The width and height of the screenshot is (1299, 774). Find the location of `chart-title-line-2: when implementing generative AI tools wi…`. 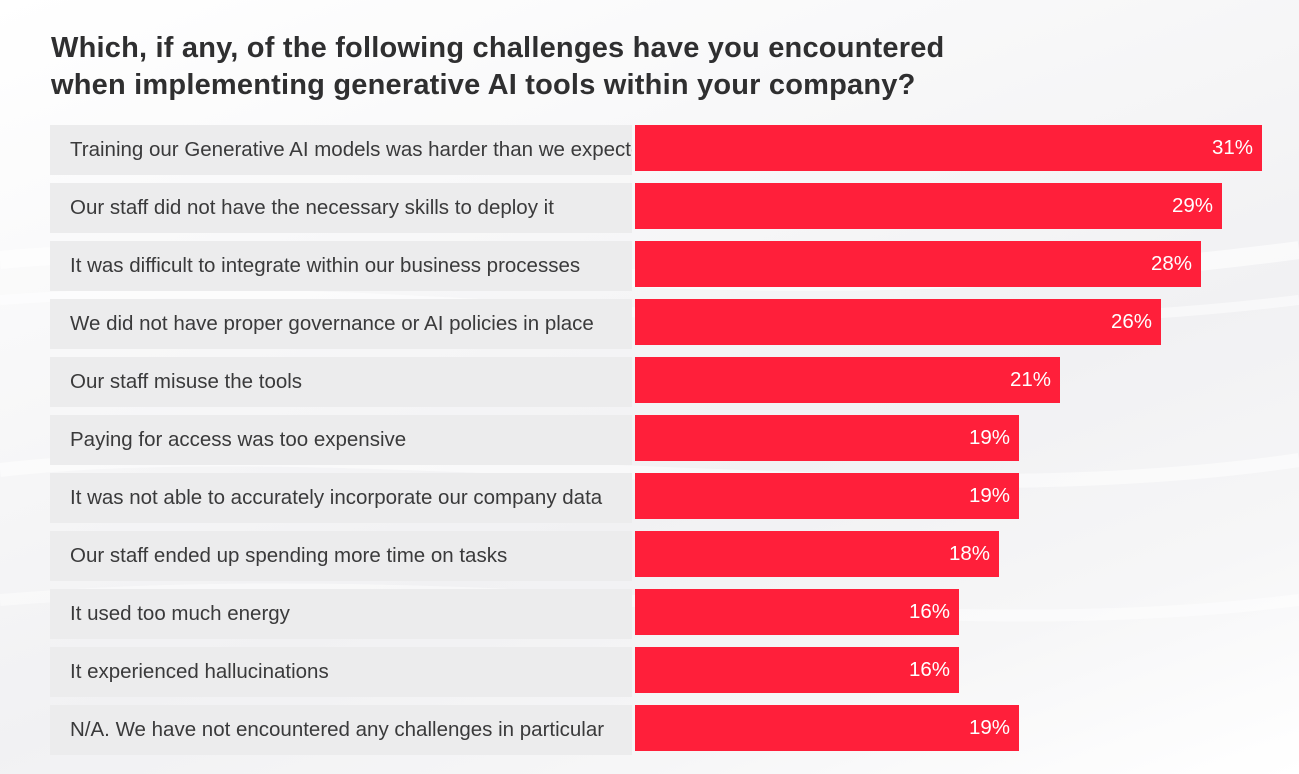

chart-title-line-2: when implementing generative AI tools wi… is located at coordinates (483, 85).